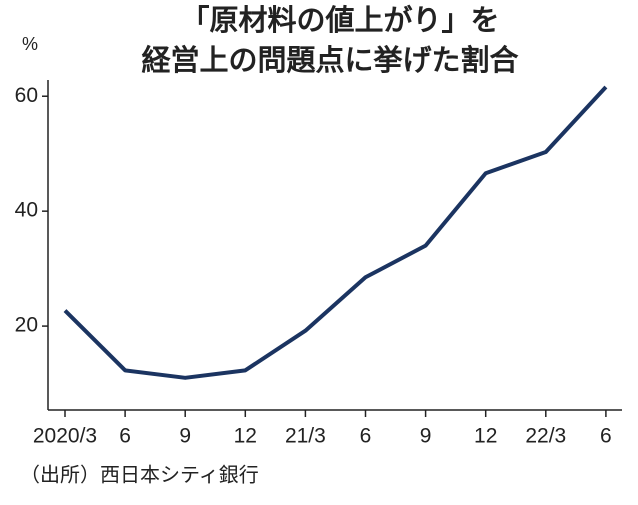  I want to click on y-tick-label: 60, so click(26, 95).